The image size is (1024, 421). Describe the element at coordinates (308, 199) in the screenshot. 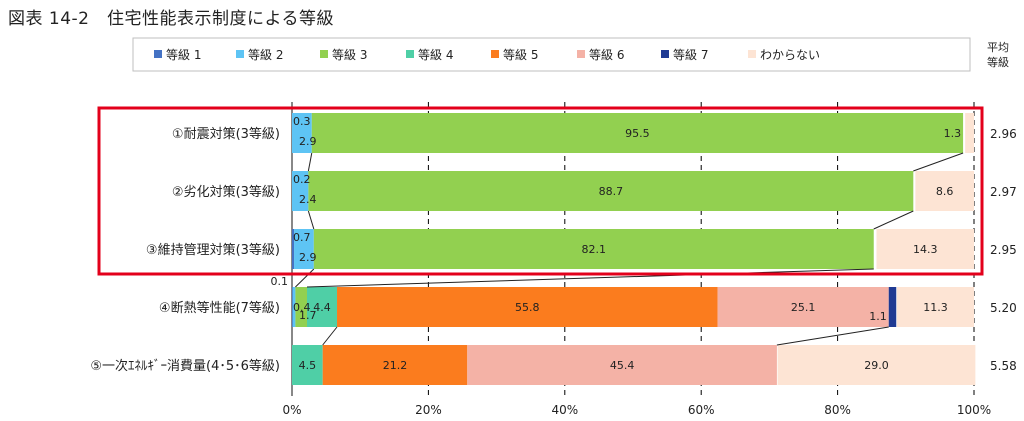

I see `data-label: 2.4` at that location.